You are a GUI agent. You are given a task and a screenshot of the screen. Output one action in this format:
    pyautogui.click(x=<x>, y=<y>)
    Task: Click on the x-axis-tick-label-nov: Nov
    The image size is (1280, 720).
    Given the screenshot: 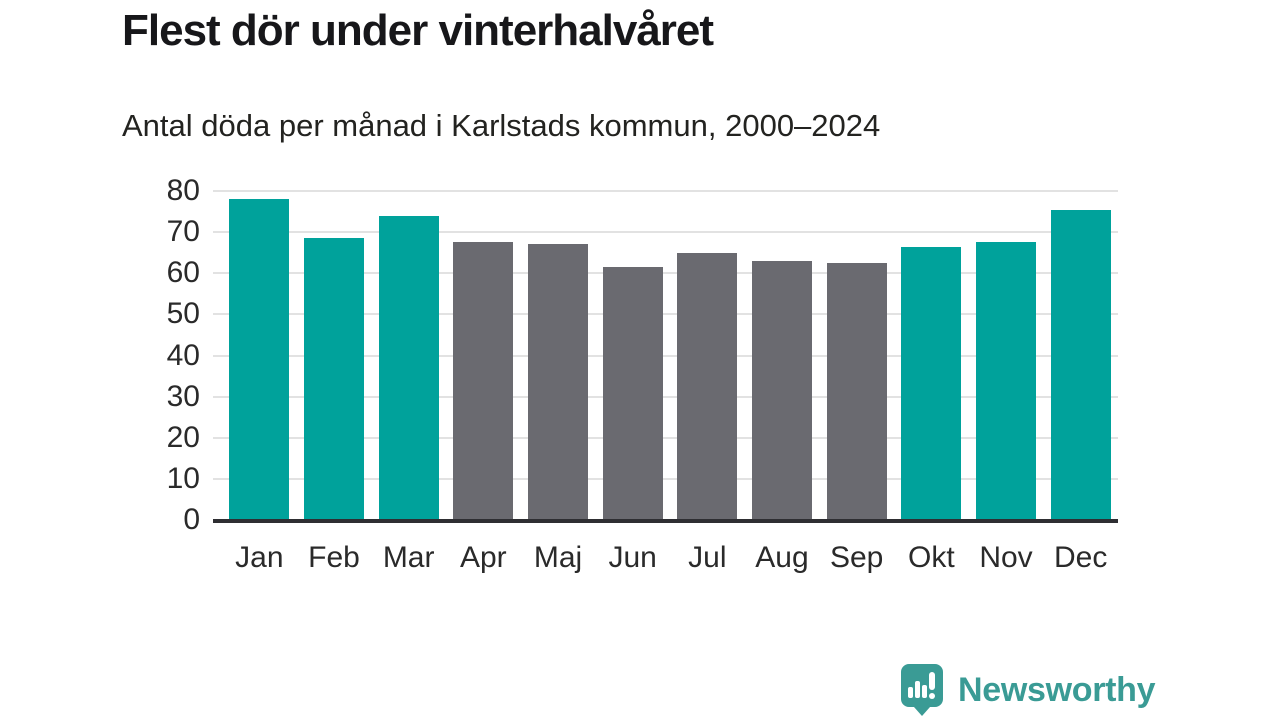 What is the action you would take?
    pyautogui.click(x=1006, y=557)
    